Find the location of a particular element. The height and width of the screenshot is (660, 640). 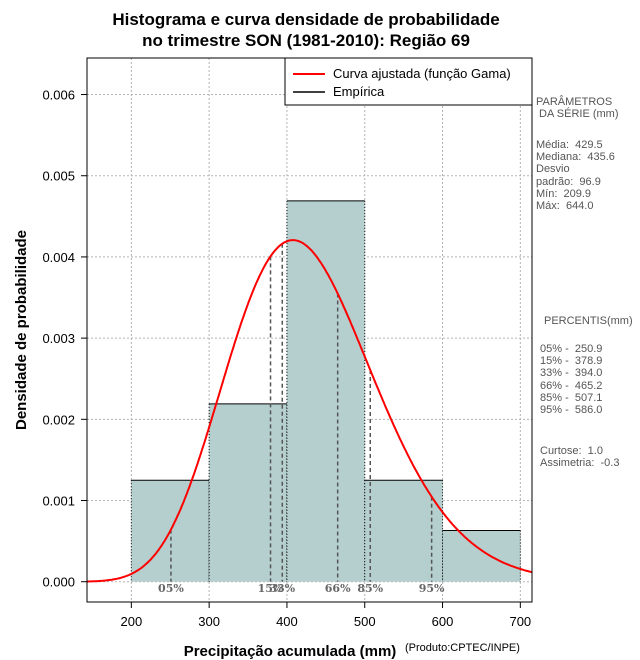

y-tick-label: 0.002 is located at coordinates (58, 419).